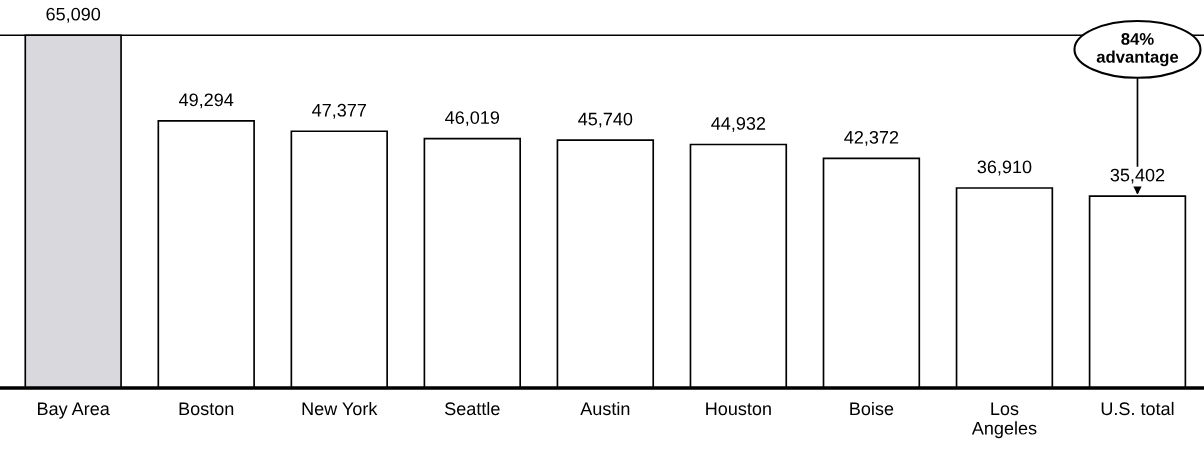 This screenshot has width=1204, height=469. Describe the element at coordinates (339, 111) in the screenshot. I see `data-label: 47,377` at that location.